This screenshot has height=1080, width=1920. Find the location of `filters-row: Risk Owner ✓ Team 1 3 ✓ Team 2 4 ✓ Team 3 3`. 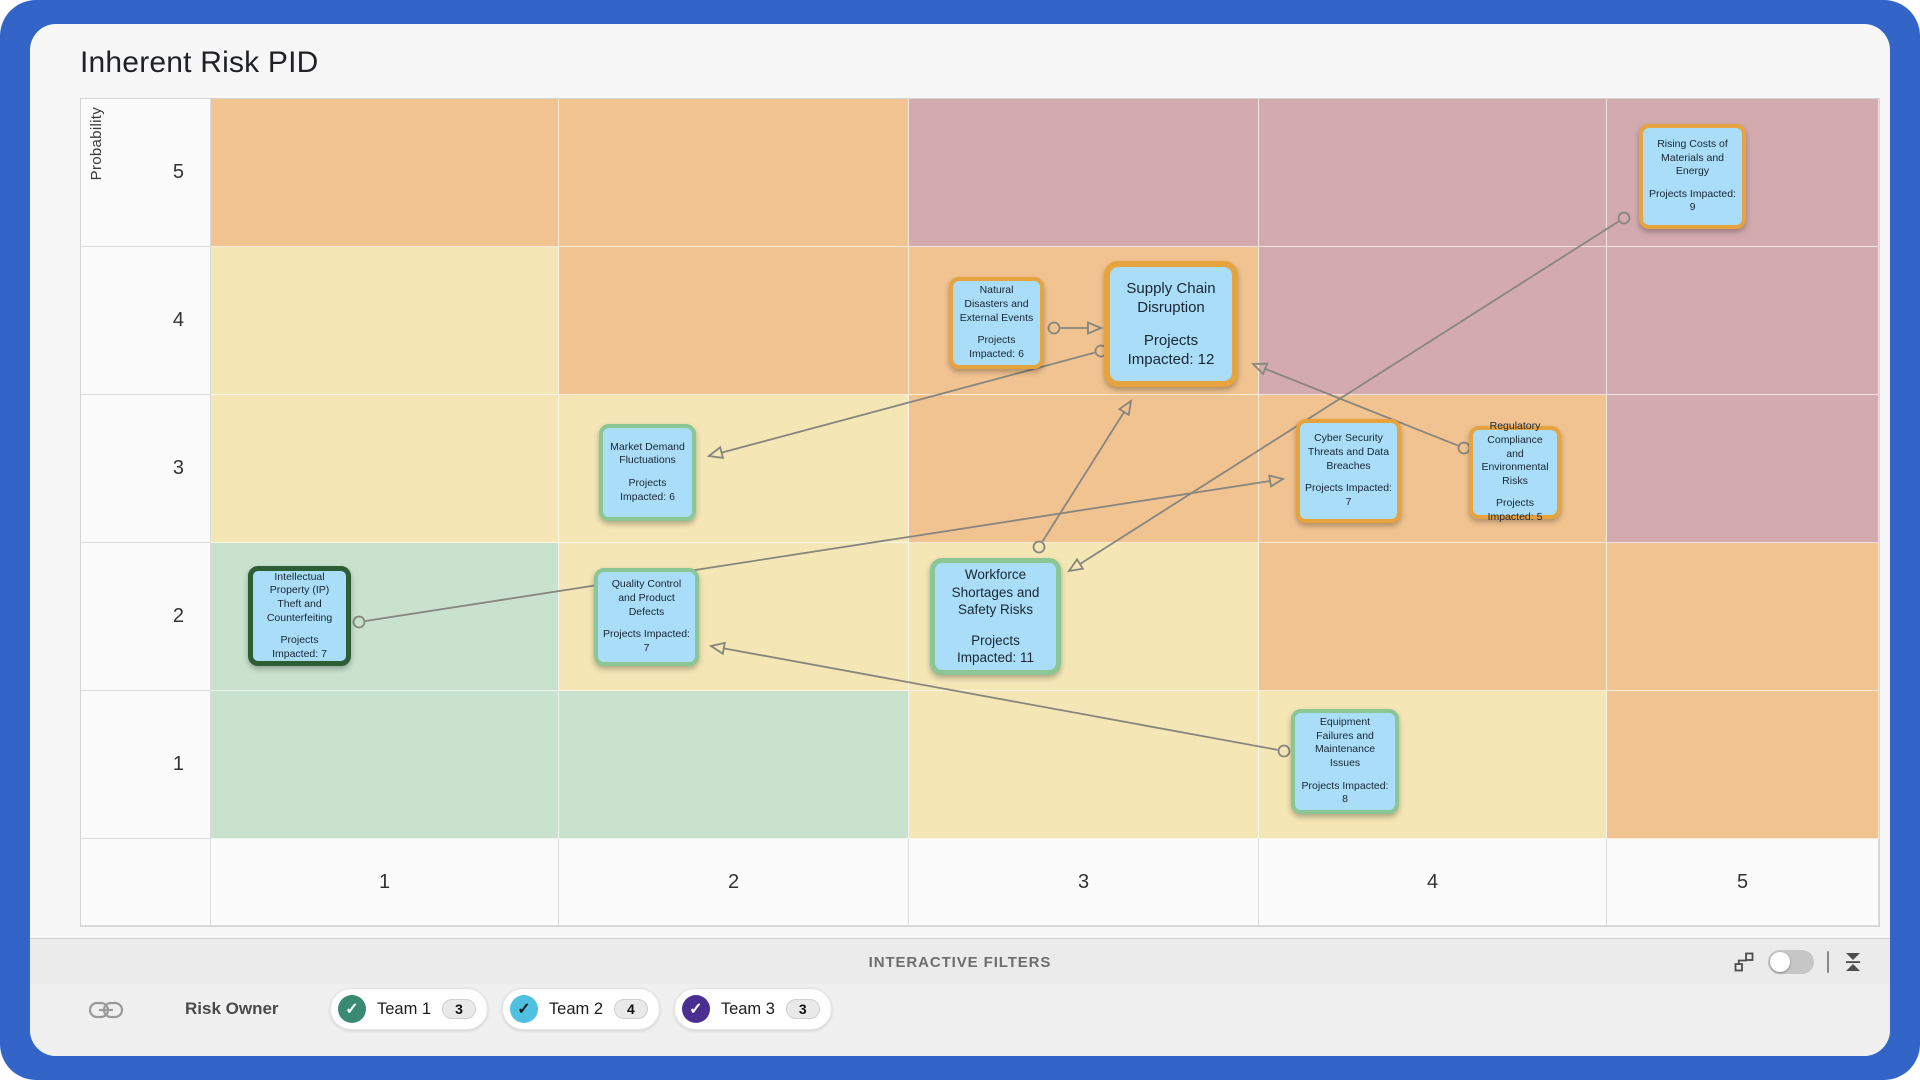

filters-row: Risk Owner ✓ Team 1 3 ✓ Team 2 4 ✓ Team 3 3 is located at coordinates (960, 1020).